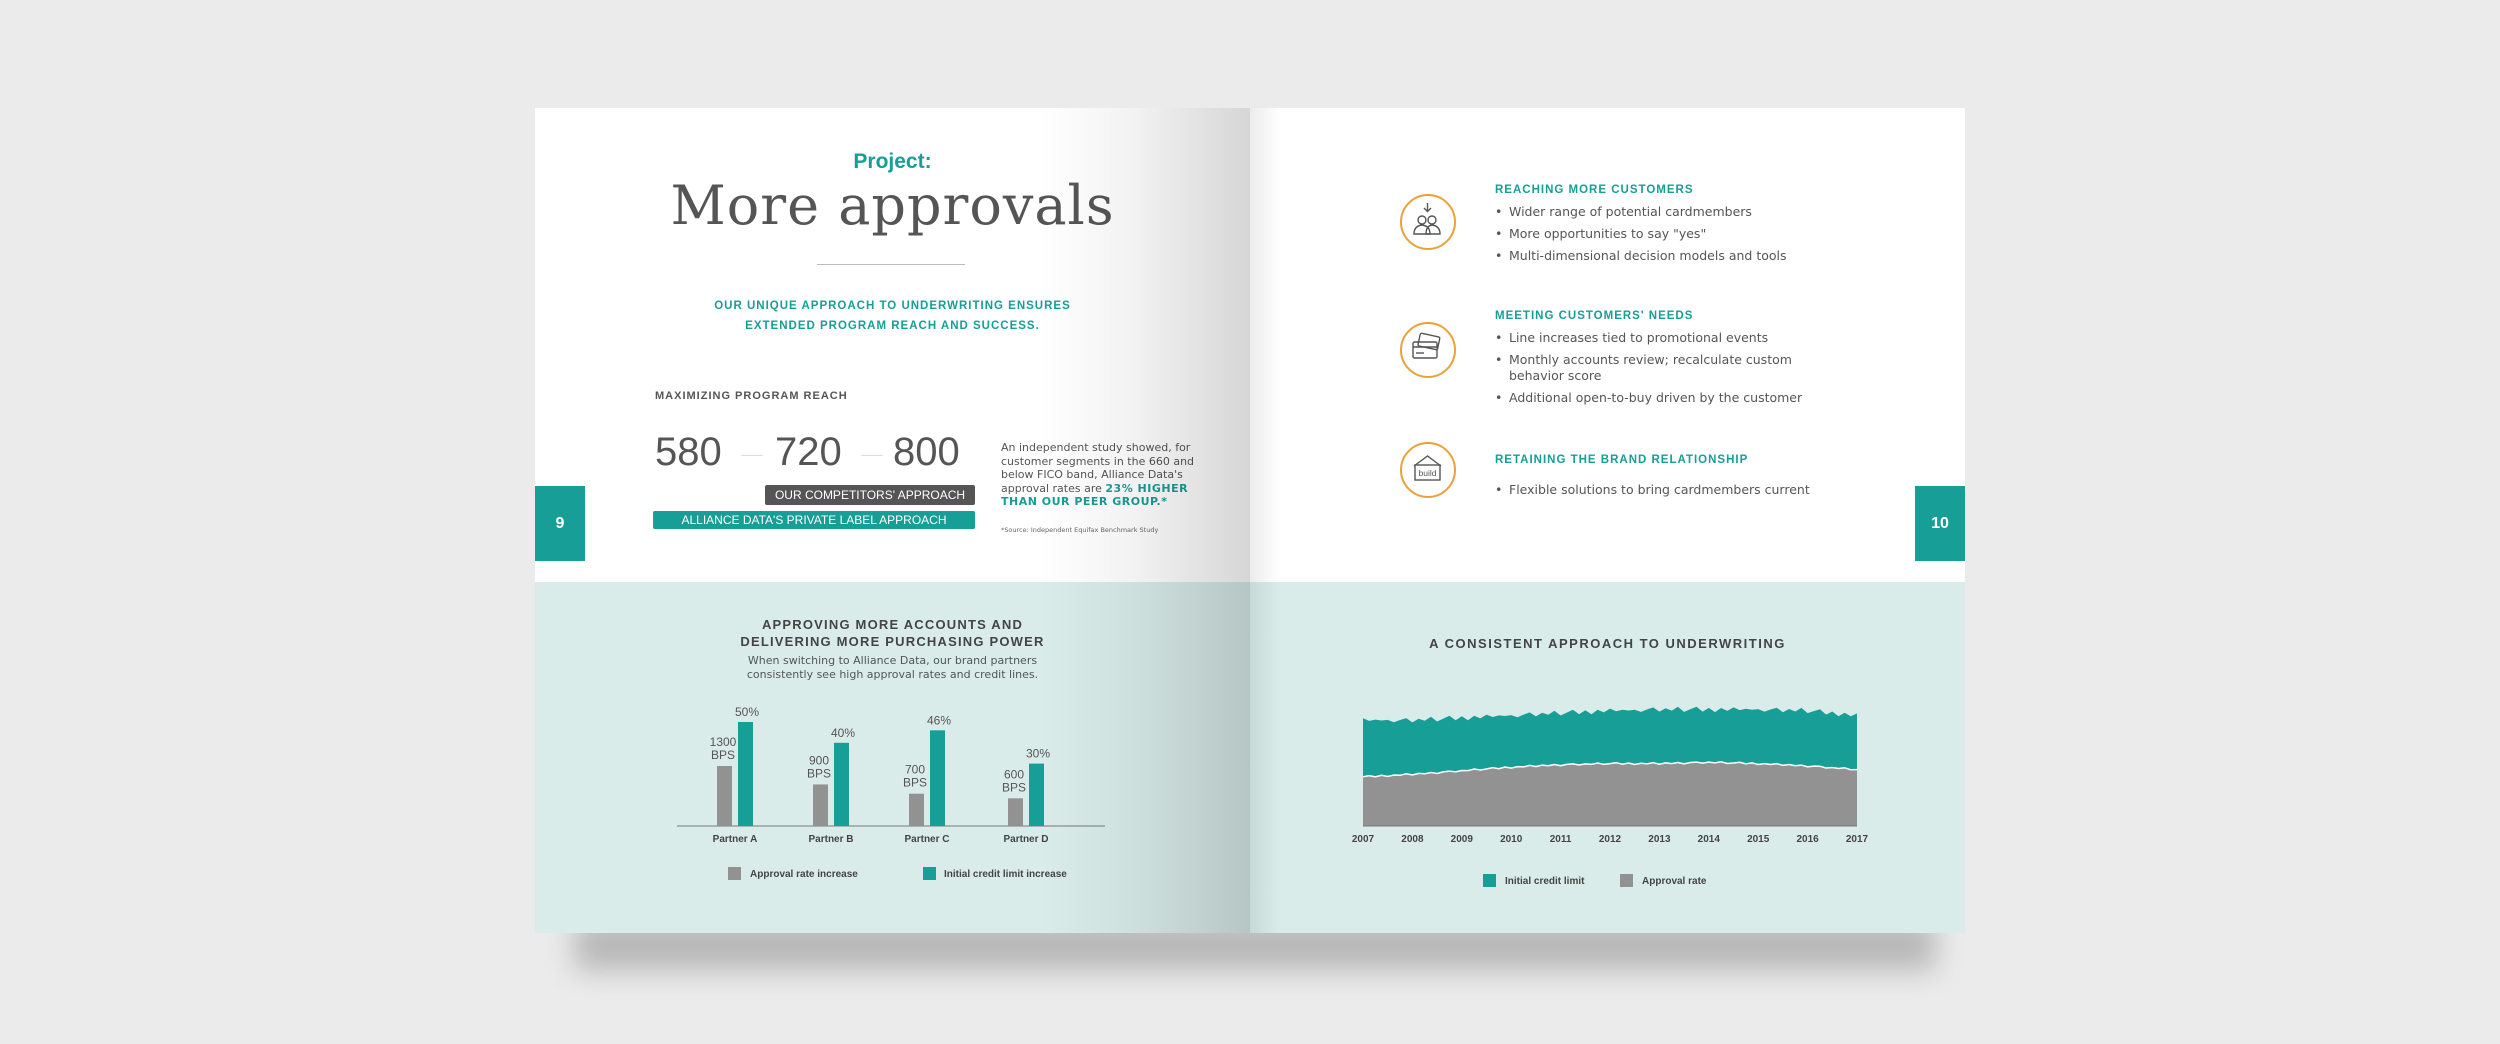 The image size is (2500, 1044). Describe the element at coordinates (1622, 460) in the screenshot. I see `feature-title-brand: RETAINING THE BRAND RELATIONSHIP` at that location.